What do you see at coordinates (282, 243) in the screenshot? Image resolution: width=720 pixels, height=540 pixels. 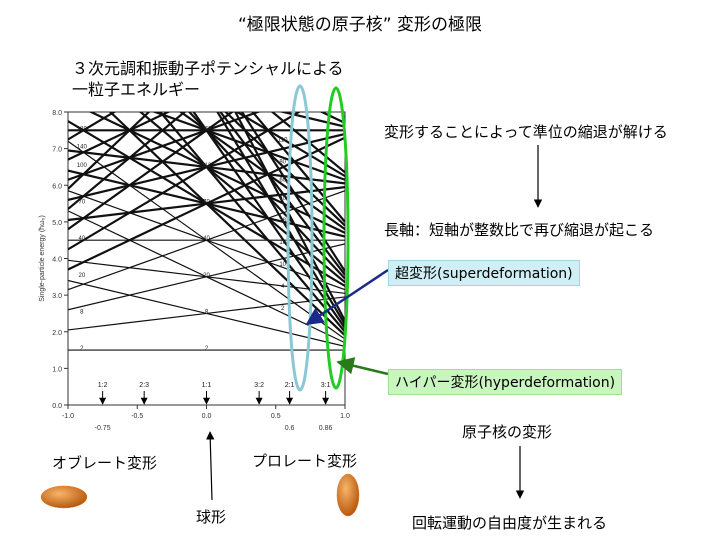 I see `degeneracy-label-super: 16` at bounding box center [282, 243].